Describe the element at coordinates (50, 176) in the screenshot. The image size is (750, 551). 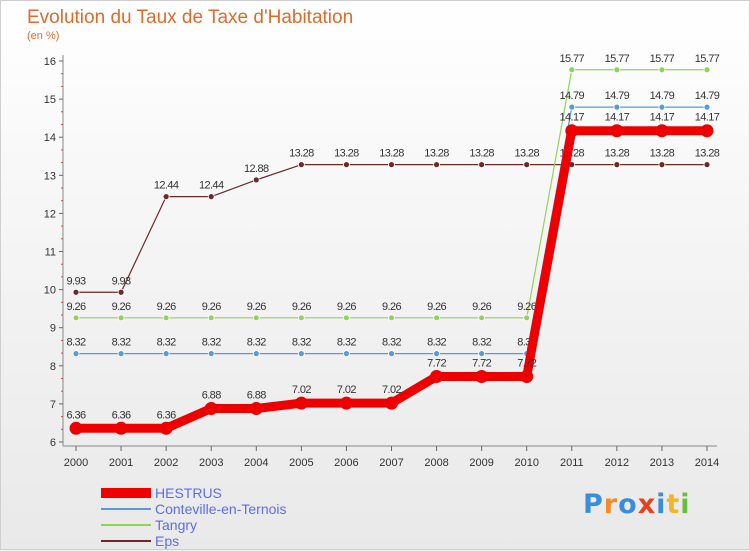
I see `y-tick-label: 13` at that location.